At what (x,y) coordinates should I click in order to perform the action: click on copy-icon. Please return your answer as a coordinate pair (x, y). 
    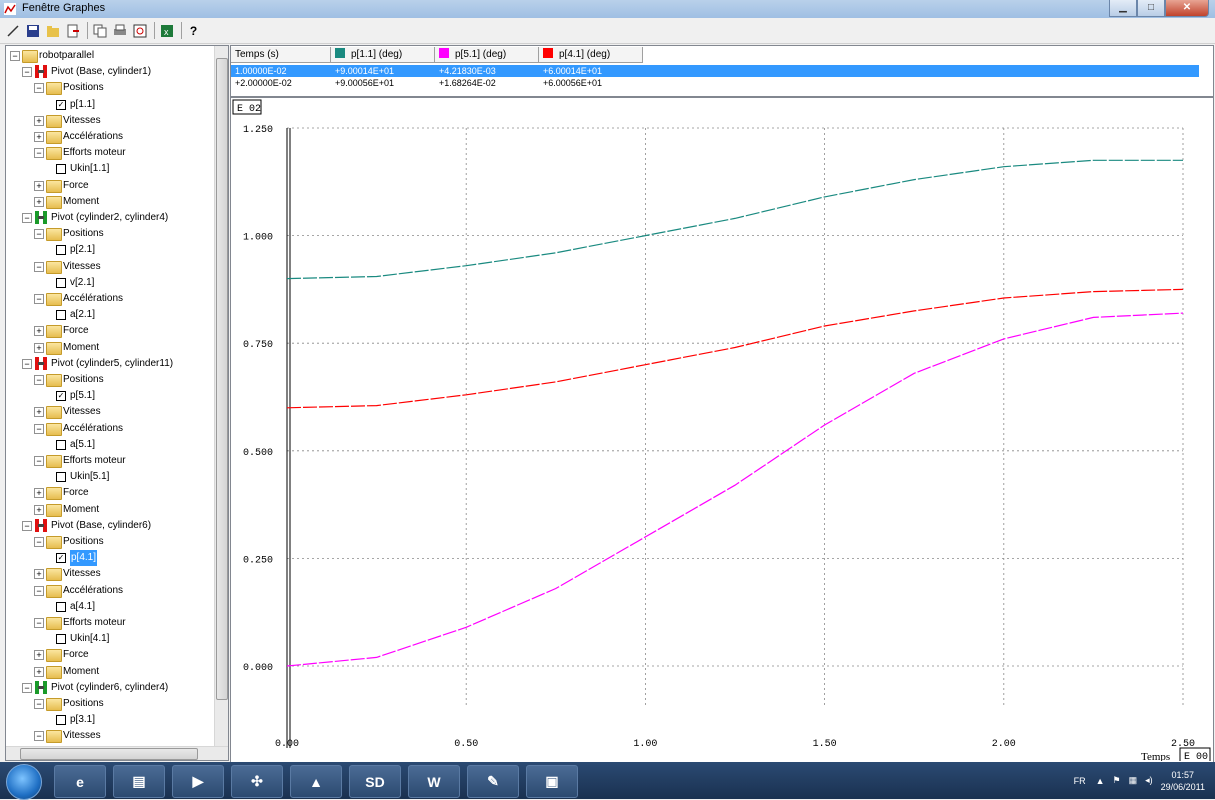
    Looking at the image, I should click on (99, 30).